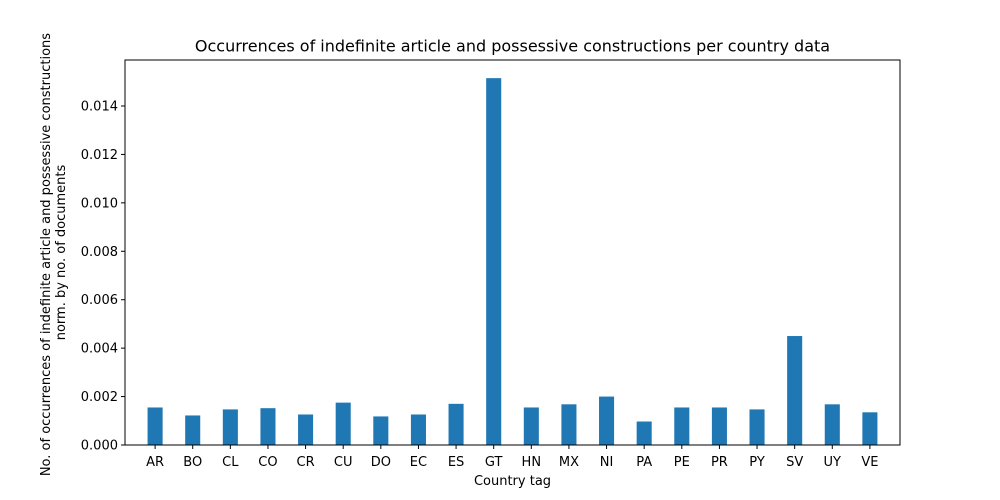 The image size is (1000, 500). What do you see at coordinates (795, 390) in the screenshot?
I see `bar-sv` at bounding box center [795, 390].